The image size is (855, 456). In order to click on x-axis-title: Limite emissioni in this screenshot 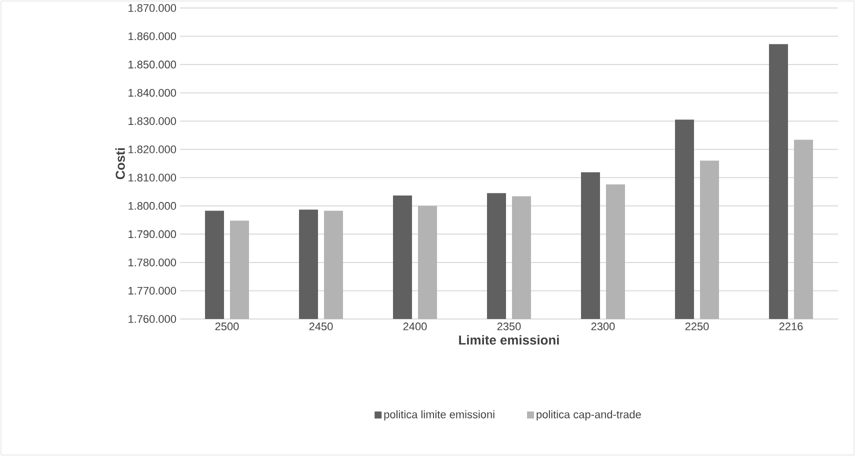, I will do `click(509, 340)`.